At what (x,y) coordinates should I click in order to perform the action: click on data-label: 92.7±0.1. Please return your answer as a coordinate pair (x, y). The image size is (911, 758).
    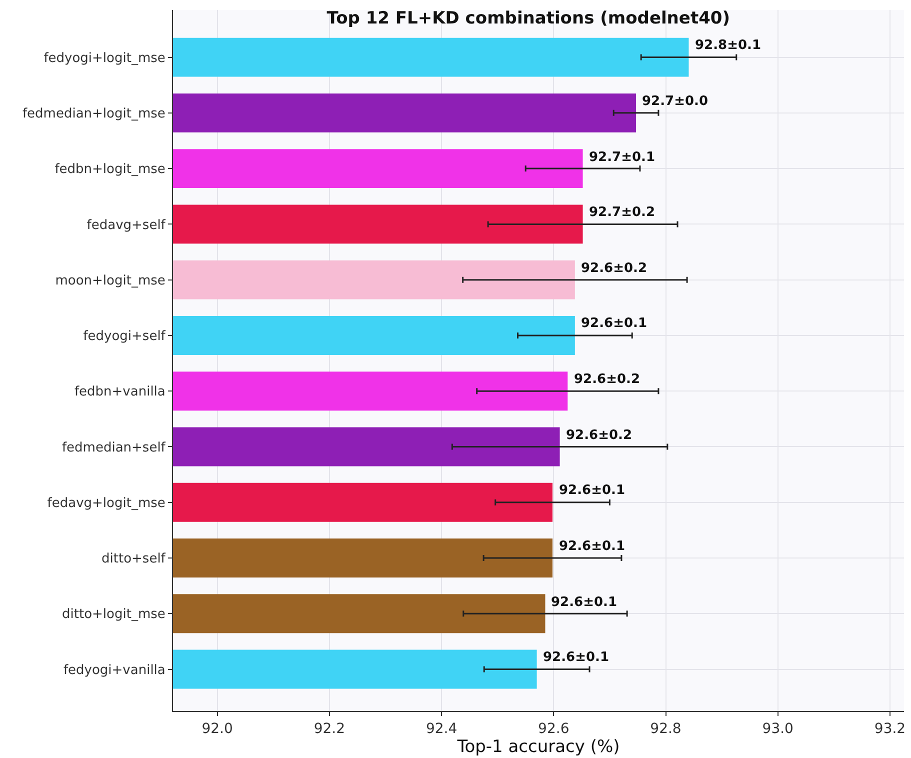
    Looking at the image, I should click on (622, 157).